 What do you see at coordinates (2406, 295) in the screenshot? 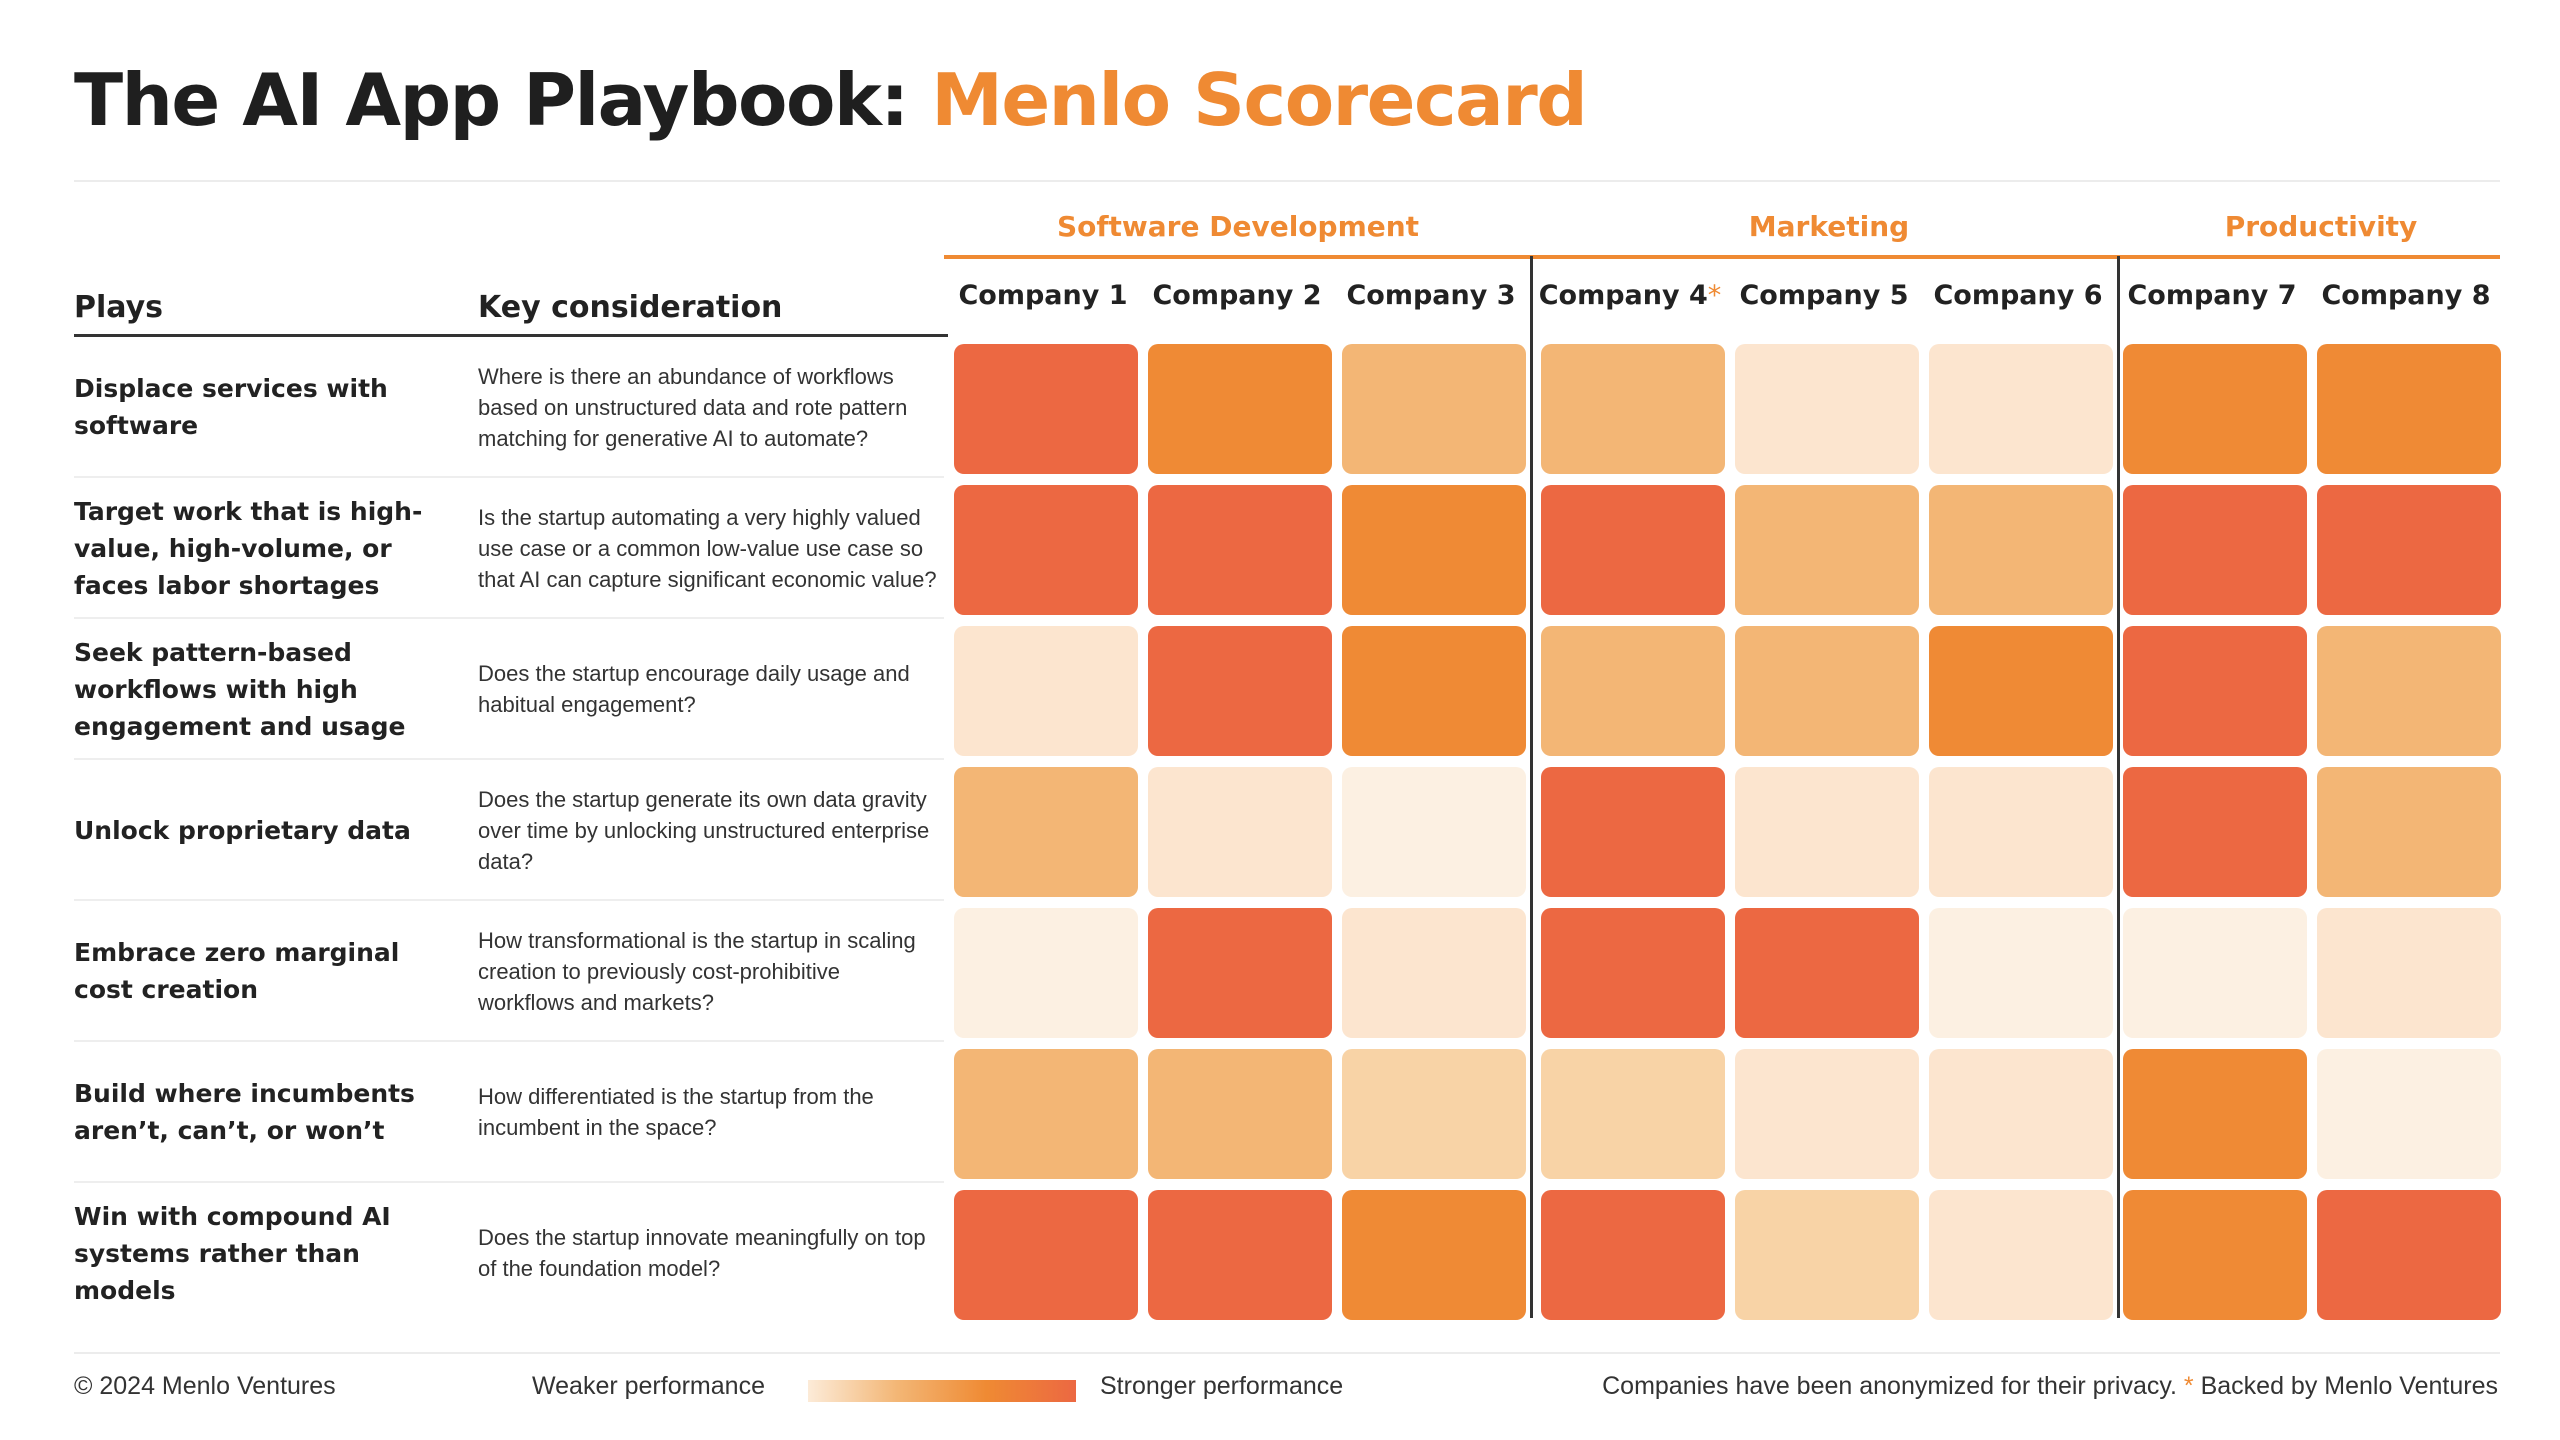
I see `column-header-company-8: Company 8` at bounding box center [2406, 295].